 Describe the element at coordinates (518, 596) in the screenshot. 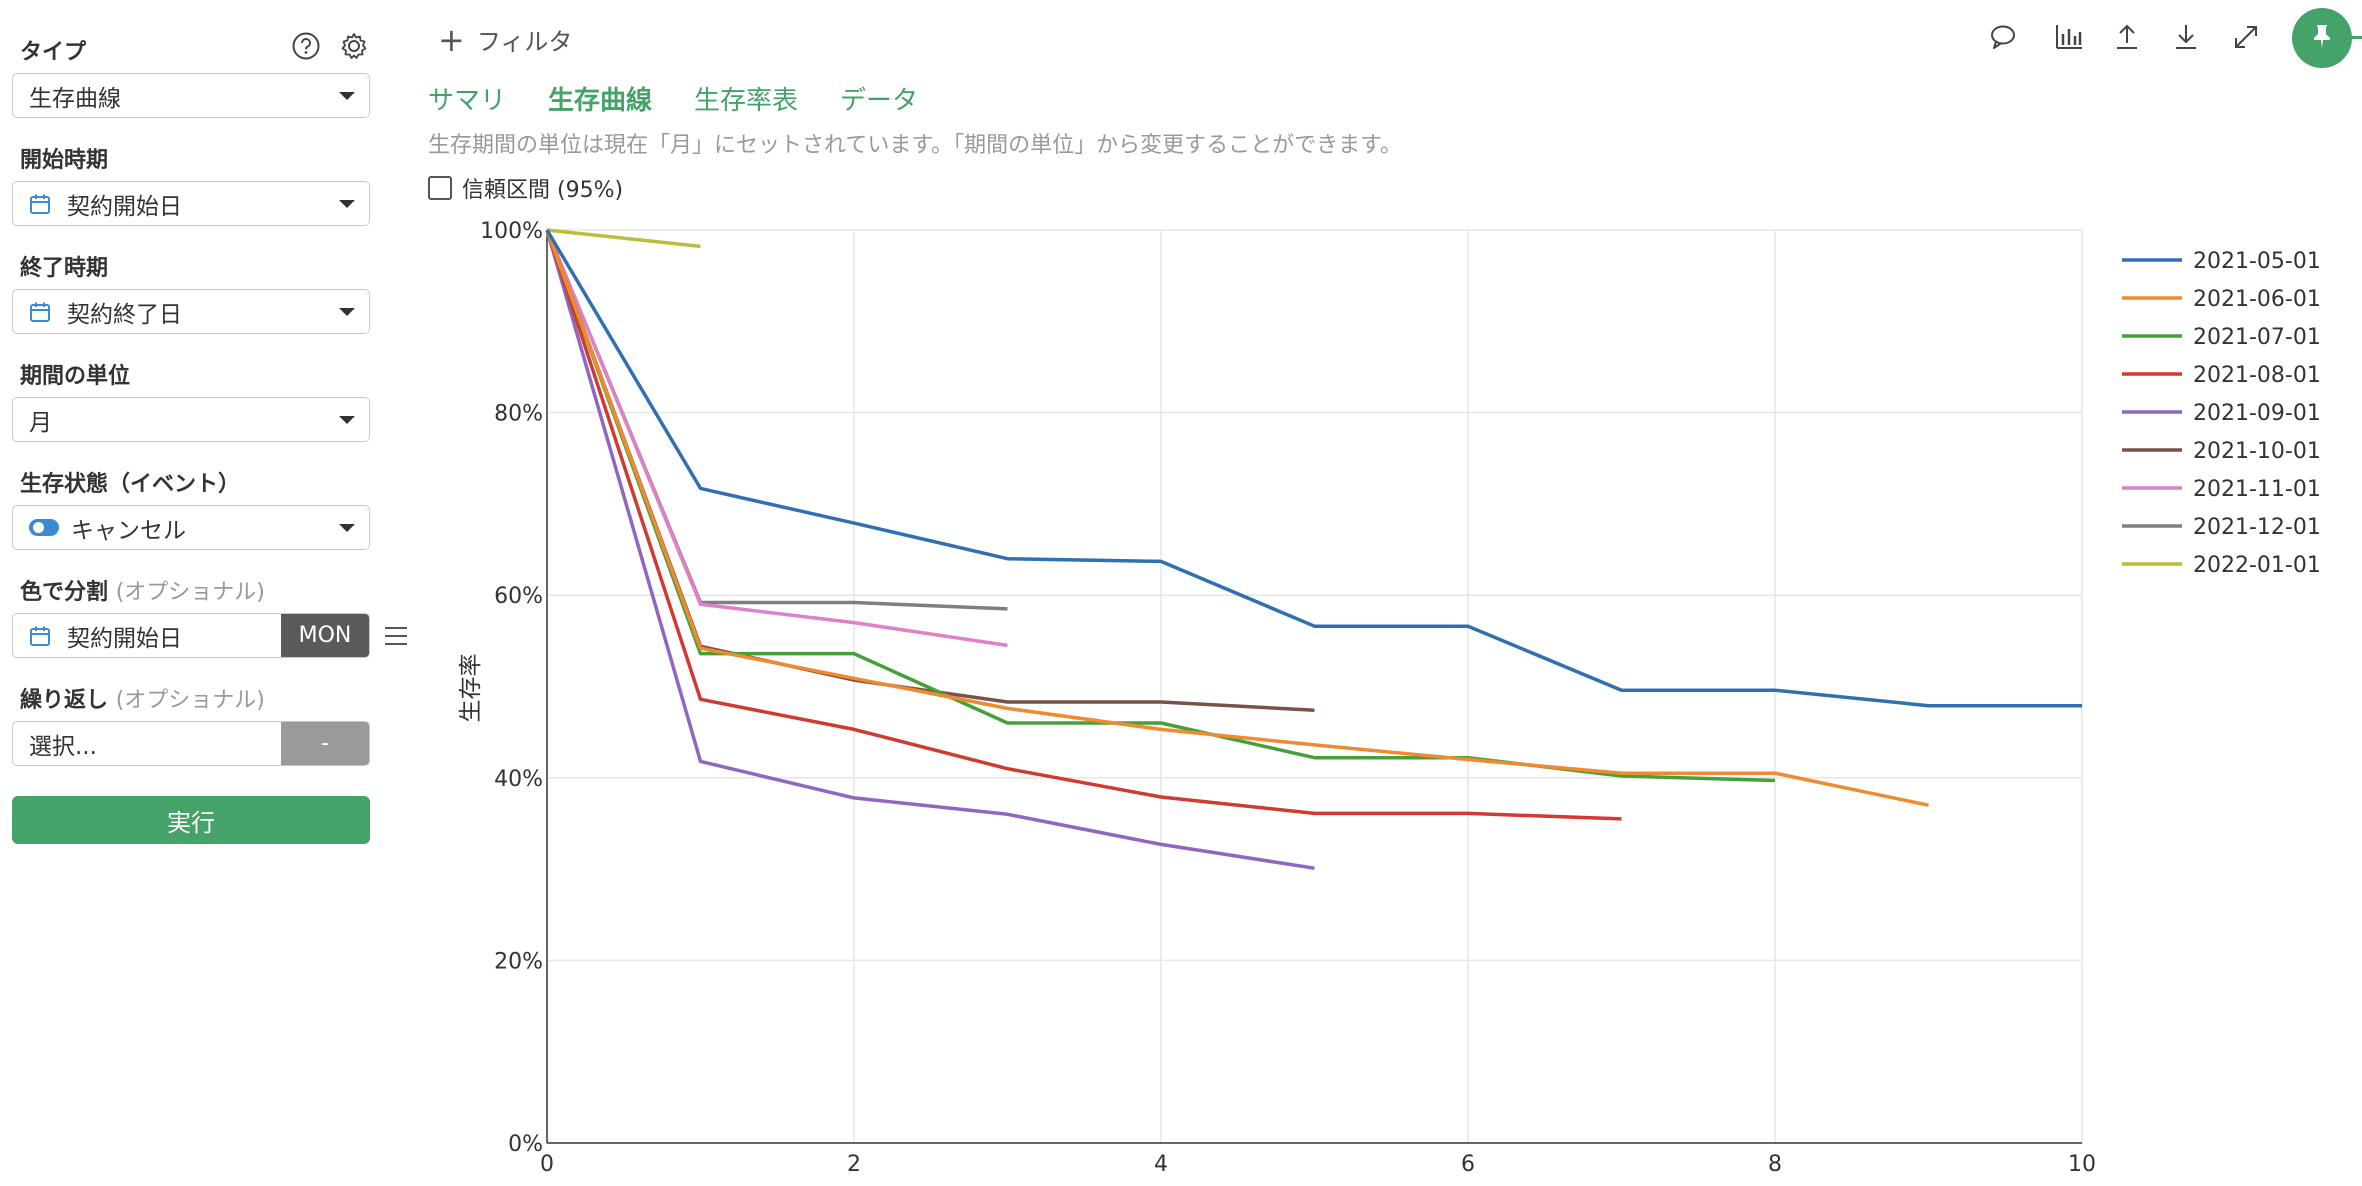

I see `y-tick-label: 60%` at that location.